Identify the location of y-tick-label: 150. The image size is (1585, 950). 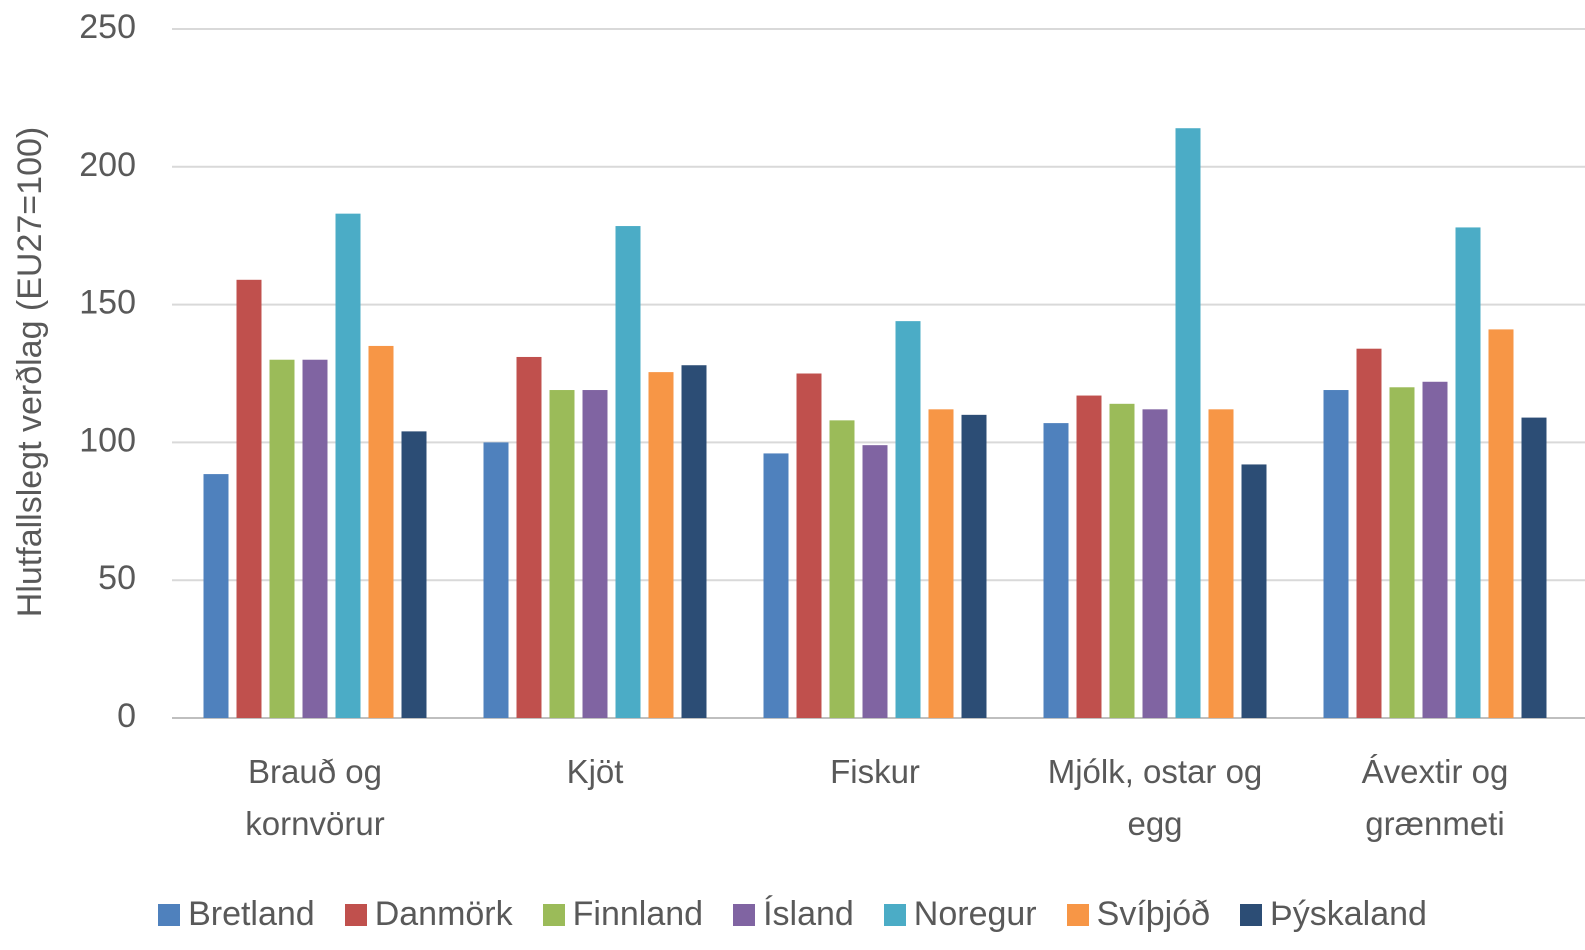
(107, 303).